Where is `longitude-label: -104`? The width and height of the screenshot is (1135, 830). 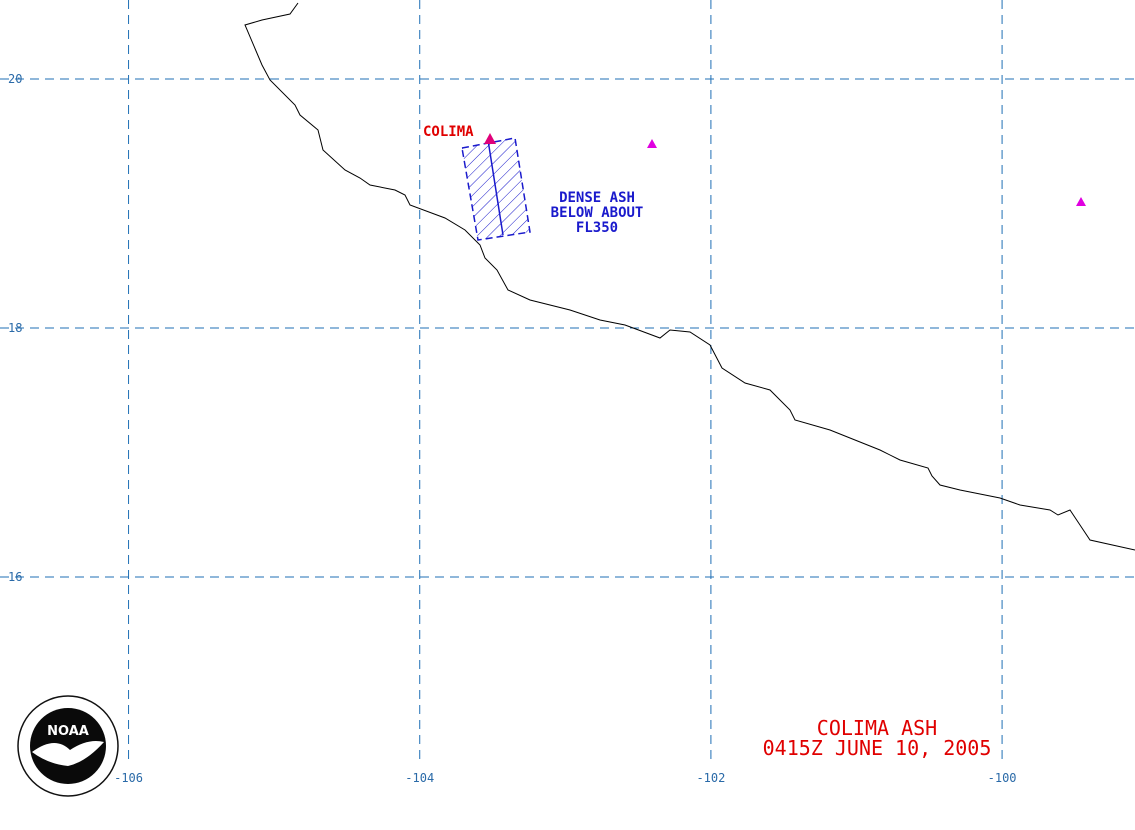 longitude-label: -104 is located at coordinates (419, 778).